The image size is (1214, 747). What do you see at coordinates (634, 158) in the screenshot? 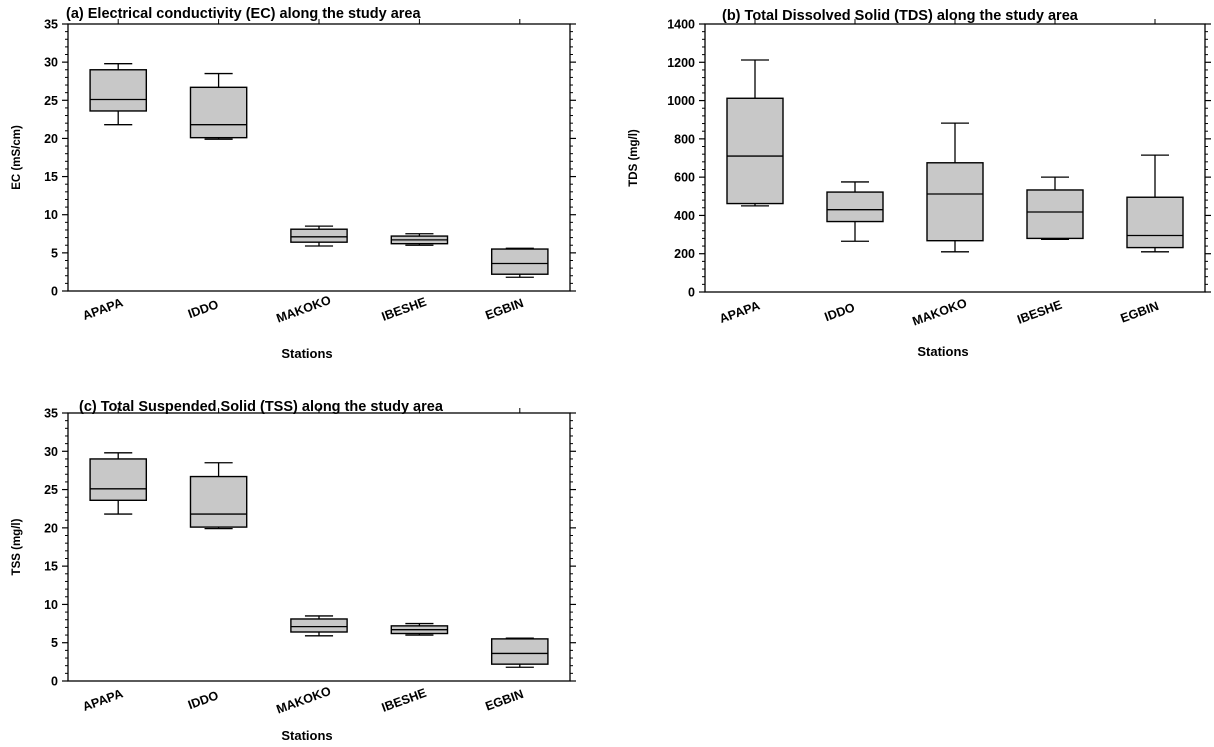
I see `y-axis-label: TDS (mg/l)` at bounding box center [634, 158].